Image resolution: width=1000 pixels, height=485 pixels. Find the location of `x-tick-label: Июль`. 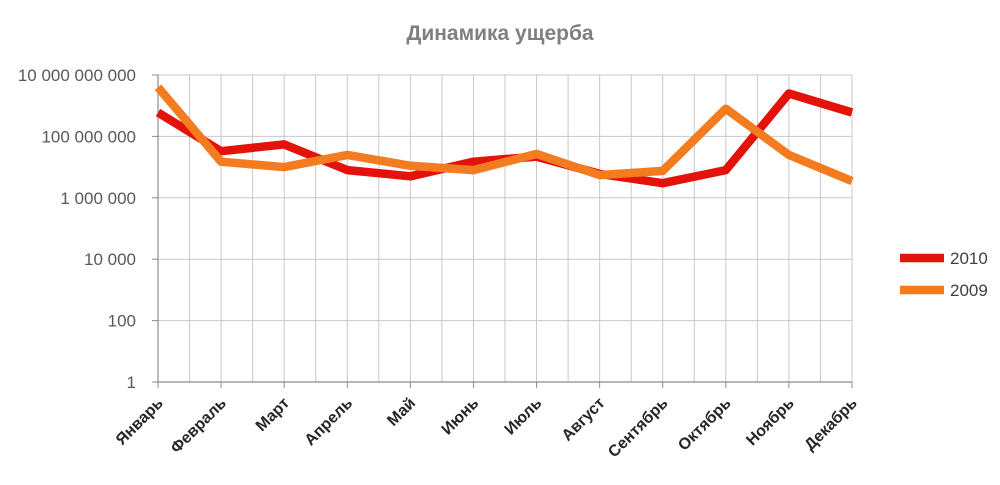

x-tick-label: Июль is located at coordinates (524, 417).